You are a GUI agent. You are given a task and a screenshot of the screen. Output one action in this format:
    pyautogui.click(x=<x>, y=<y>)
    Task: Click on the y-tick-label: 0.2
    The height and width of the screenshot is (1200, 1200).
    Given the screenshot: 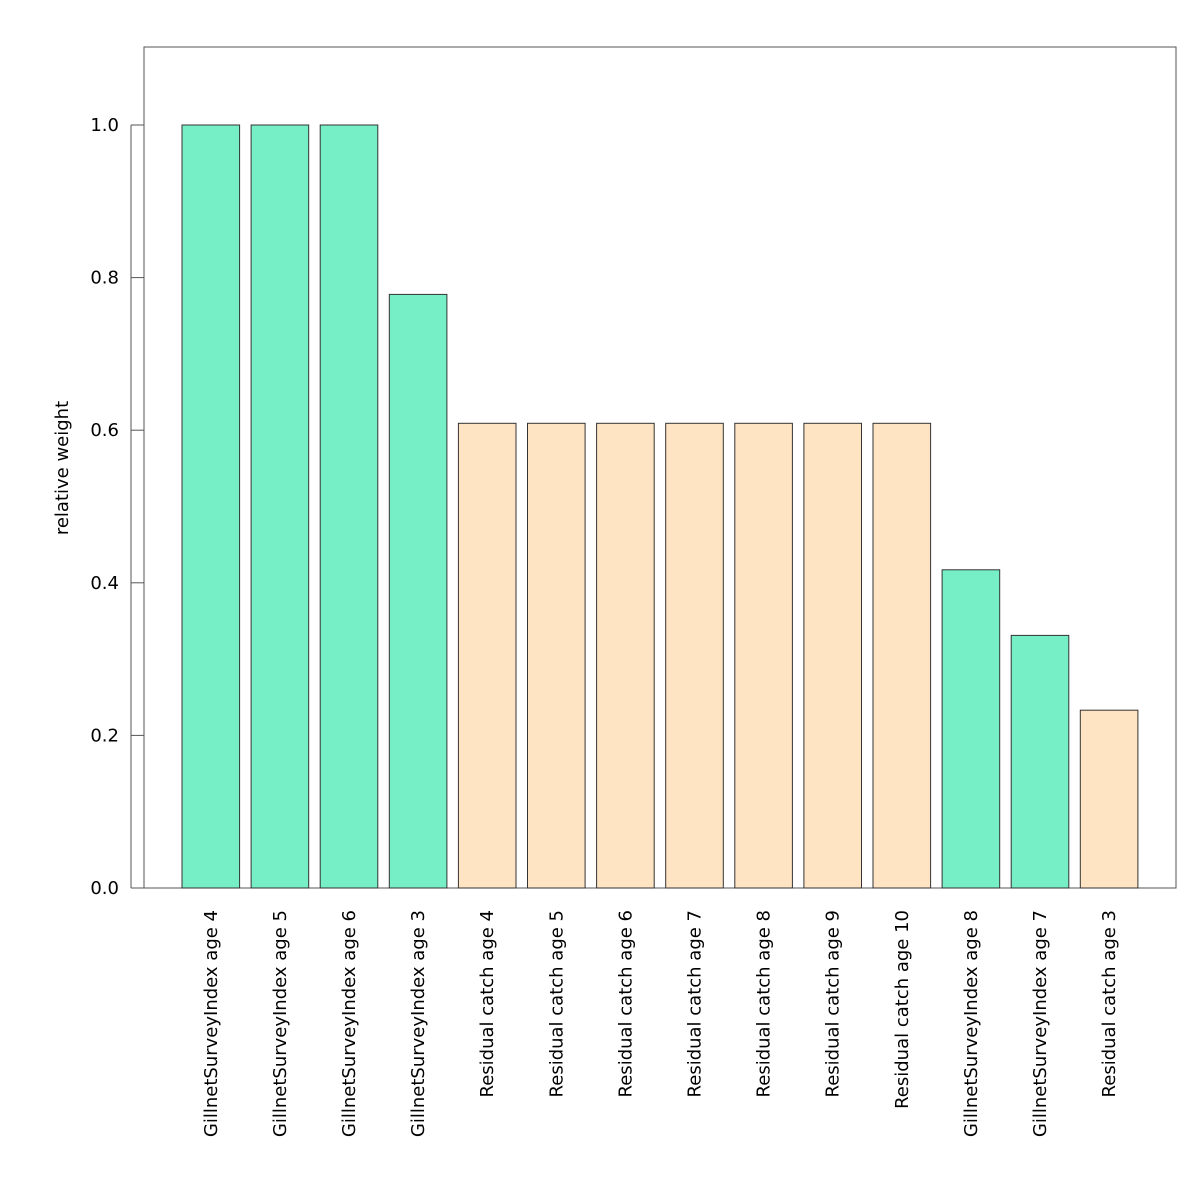 What is the action you would take?
    pyautogui.click(x=104, y=735)
    